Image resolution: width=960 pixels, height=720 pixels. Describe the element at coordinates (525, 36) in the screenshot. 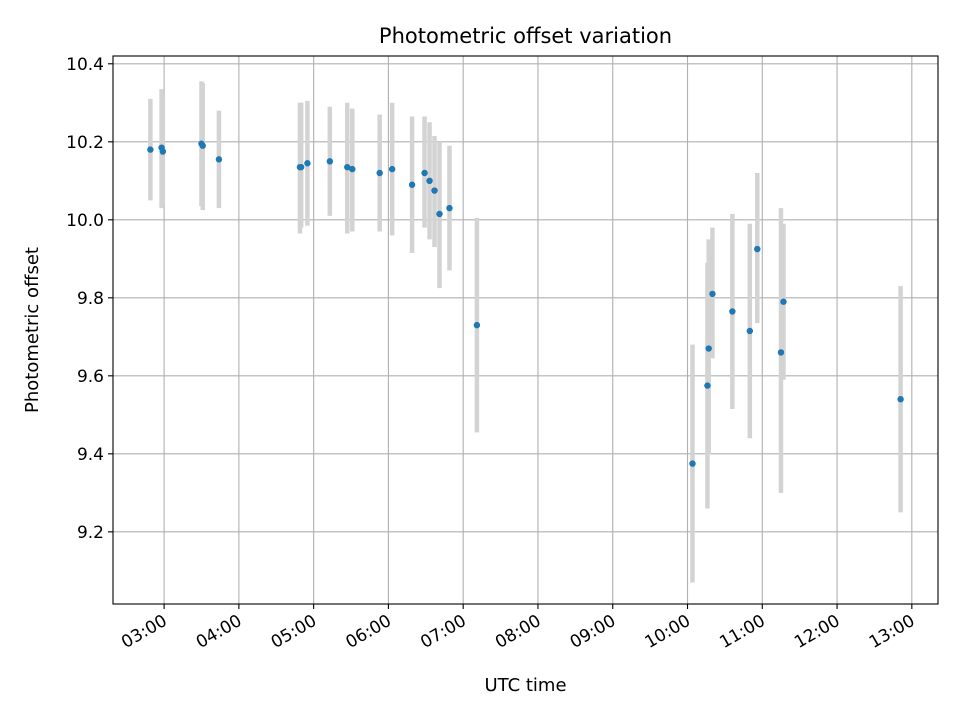

I see `chart-title: Photometric offset variation` at that location.